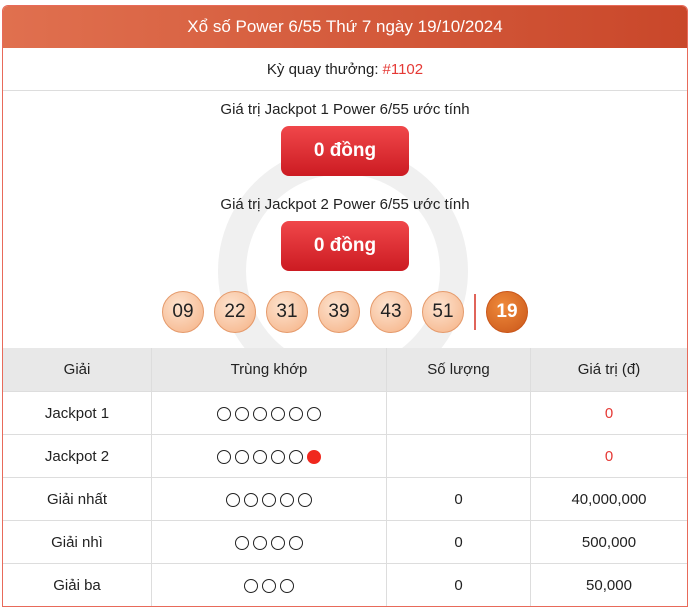 The height and width of the screenshot is (607, 690). Describe the element at coordinates (608, 370) in the screenshot. I see `col-value: Giá trị (đ)` at that location.